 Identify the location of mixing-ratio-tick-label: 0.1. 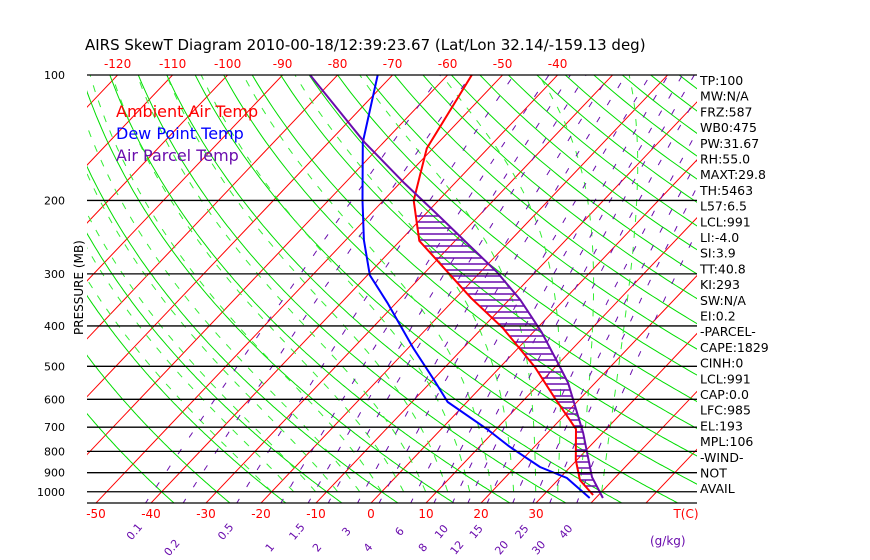
(134, 532).